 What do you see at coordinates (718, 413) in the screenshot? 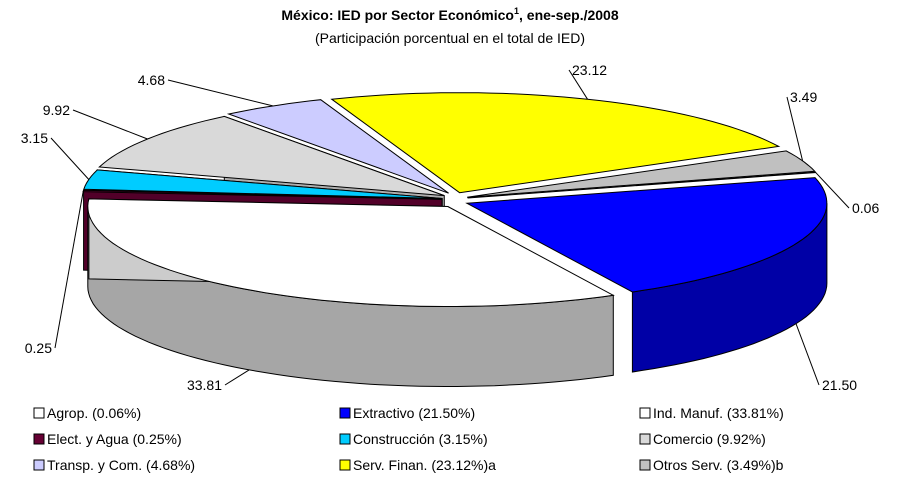
I see `legend-label: Ind. Manuf. (33.81%)` at bounding box center [718, 413].